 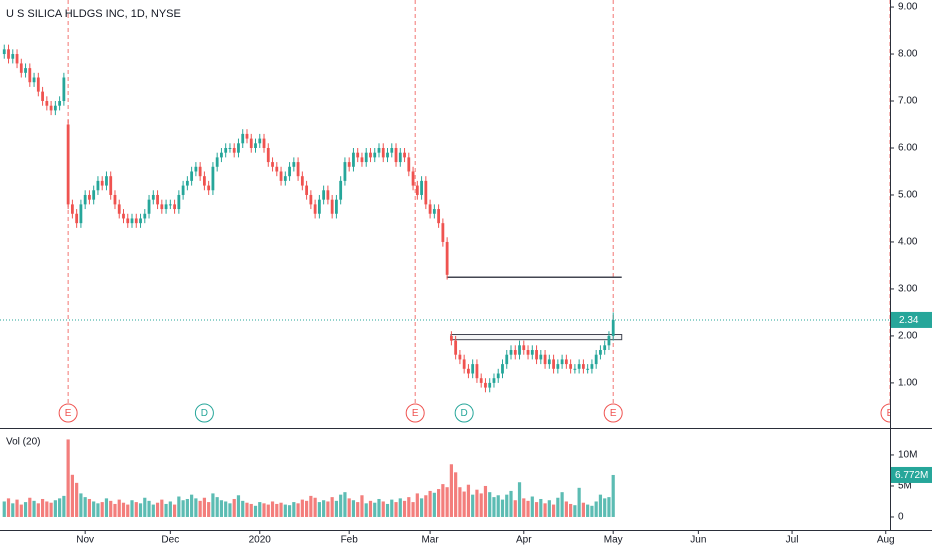 What do you see at coordinates (905, 486) in the screenshot?
I see `volume-tick-label: 5M` at bounding box center [905, 486].